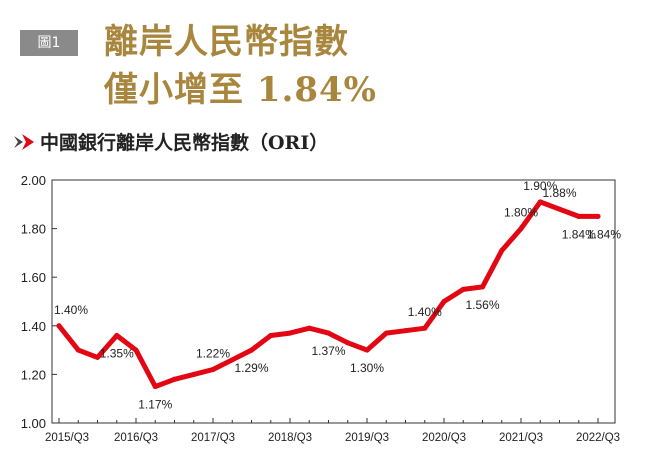 The width and height of the screenshot is (650, 471). What do you see at coordinates (33, 229) in the screenshot?
I see `y-tick-label: 1.80` at bounding box center [33, 229].